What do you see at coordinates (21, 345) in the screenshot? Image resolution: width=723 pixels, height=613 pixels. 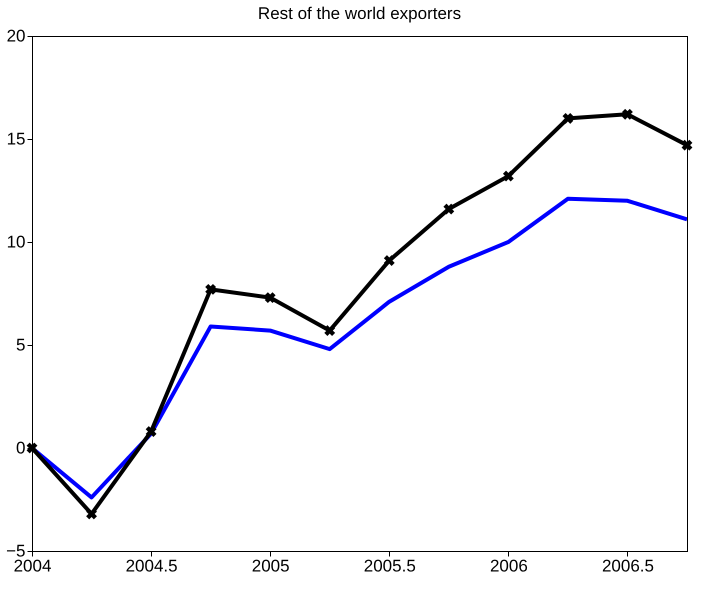 I see `y-tick-label: 5` at bounding box center [21, 345].